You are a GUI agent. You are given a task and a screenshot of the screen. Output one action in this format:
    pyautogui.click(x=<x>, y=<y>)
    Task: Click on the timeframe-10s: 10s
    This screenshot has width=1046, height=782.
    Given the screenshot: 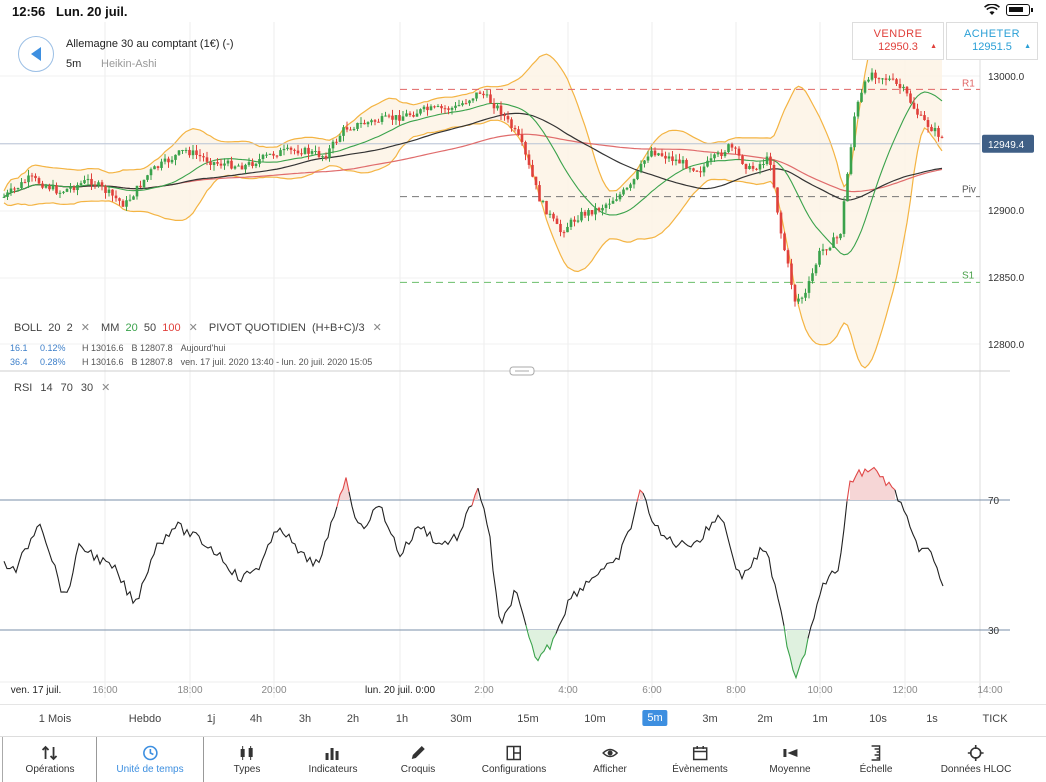 What is the action you would take?
    pyautogui.click(x=878, y=719)
    